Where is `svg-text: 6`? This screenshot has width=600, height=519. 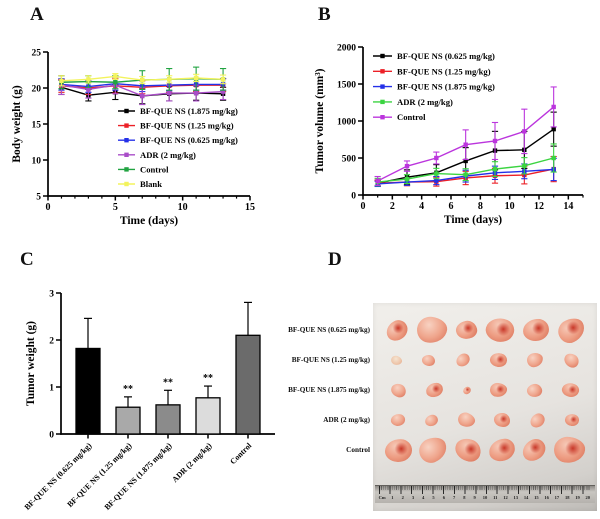 svg-text: 6 is located at coordinates (451, 206).